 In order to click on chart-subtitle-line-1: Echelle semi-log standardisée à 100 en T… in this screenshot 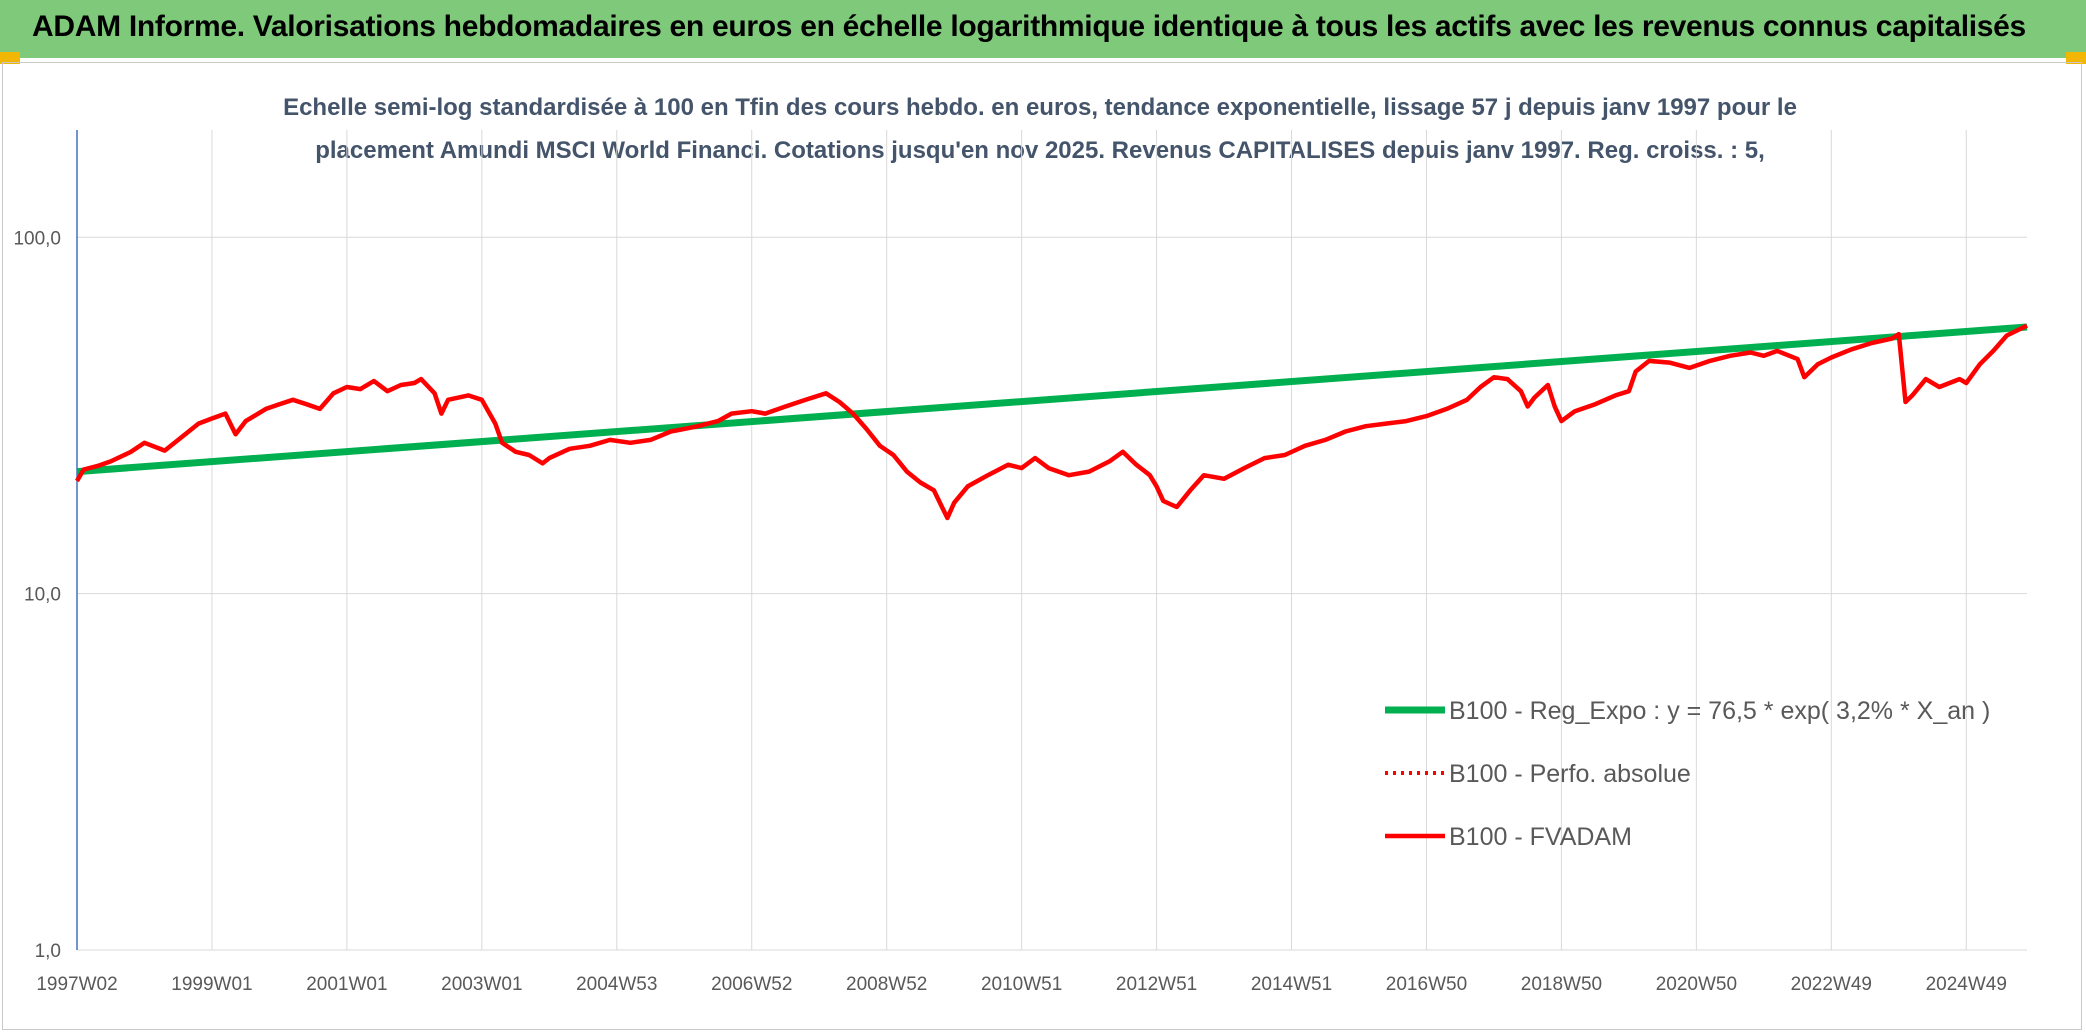, I will do `click(1040, 107)`.